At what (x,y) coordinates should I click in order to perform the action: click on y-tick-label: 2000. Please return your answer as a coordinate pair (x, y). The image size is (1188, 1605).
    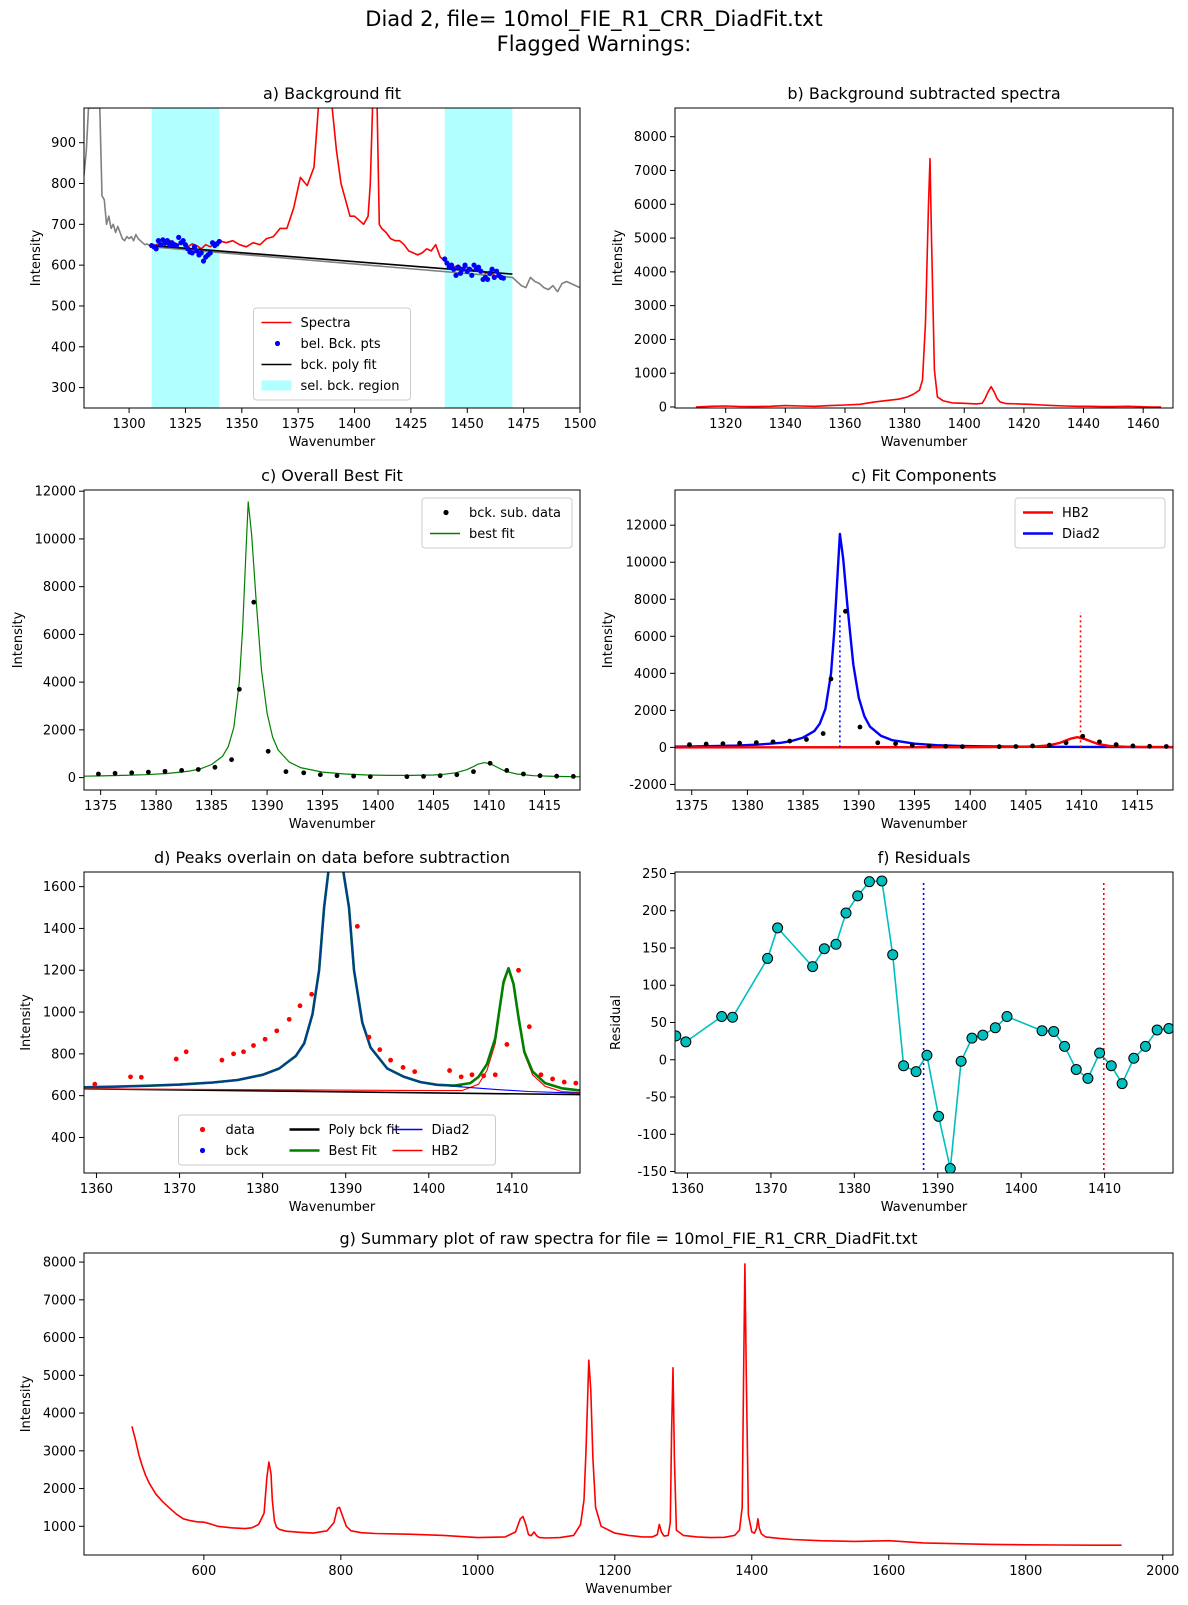
    Looking at the image, I should click on (59, 1489).